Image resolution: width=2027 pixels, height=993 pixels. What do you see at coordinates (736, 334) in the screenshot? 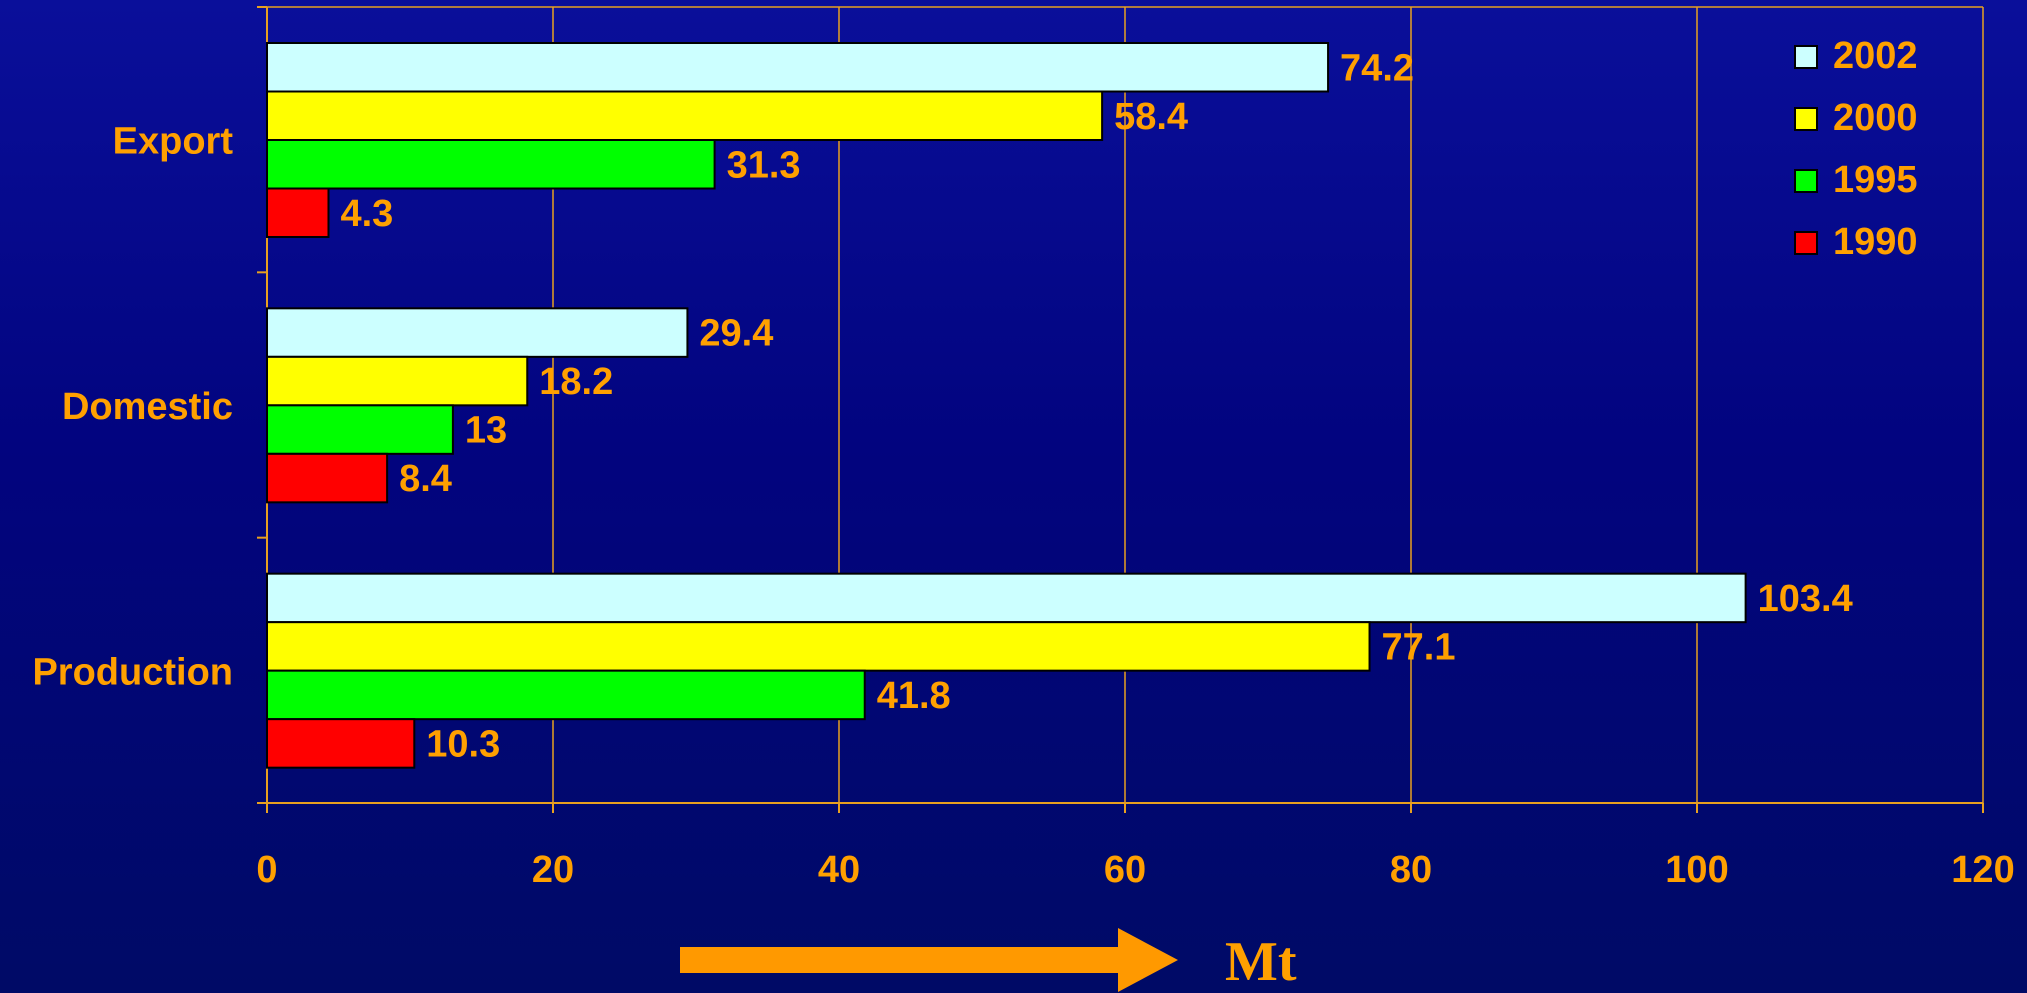
I see `data-label: 29.4` at bounding box center [736, 334].